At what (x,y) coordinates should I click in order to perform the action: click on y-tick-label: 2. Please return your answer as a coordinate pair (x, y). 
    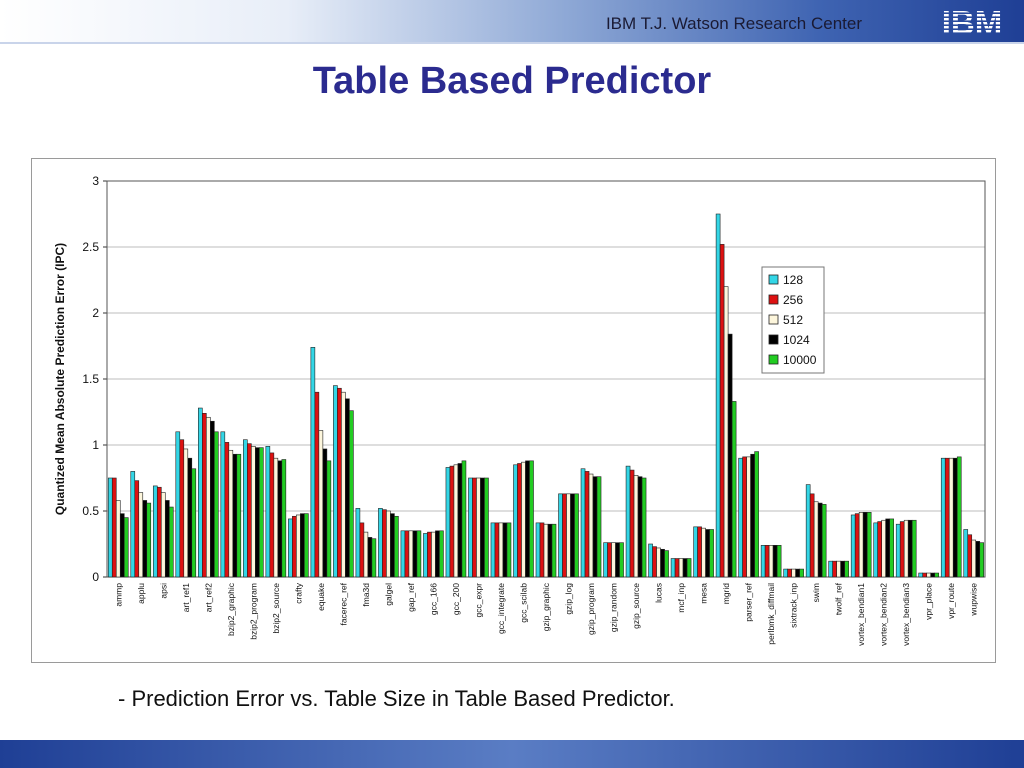
    Looking at the image, I should click on (95, 313).